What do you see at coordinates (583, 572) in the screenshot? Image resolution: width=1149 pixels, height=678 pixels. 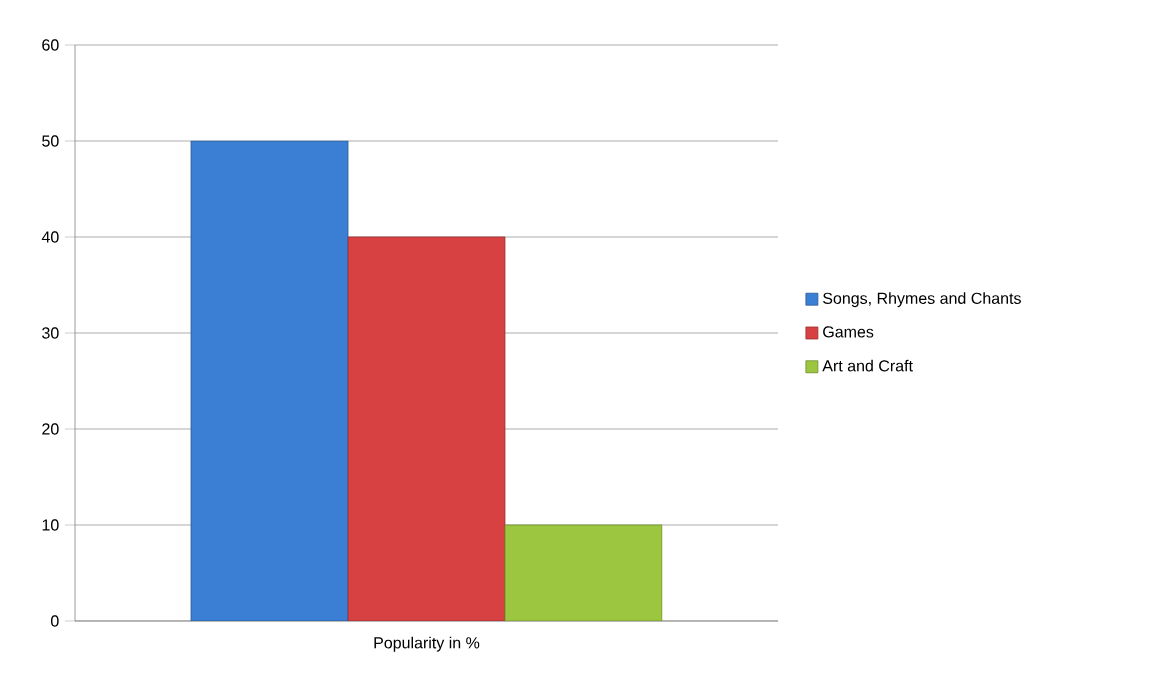 I see `bar` at bounding box center [583, 572].